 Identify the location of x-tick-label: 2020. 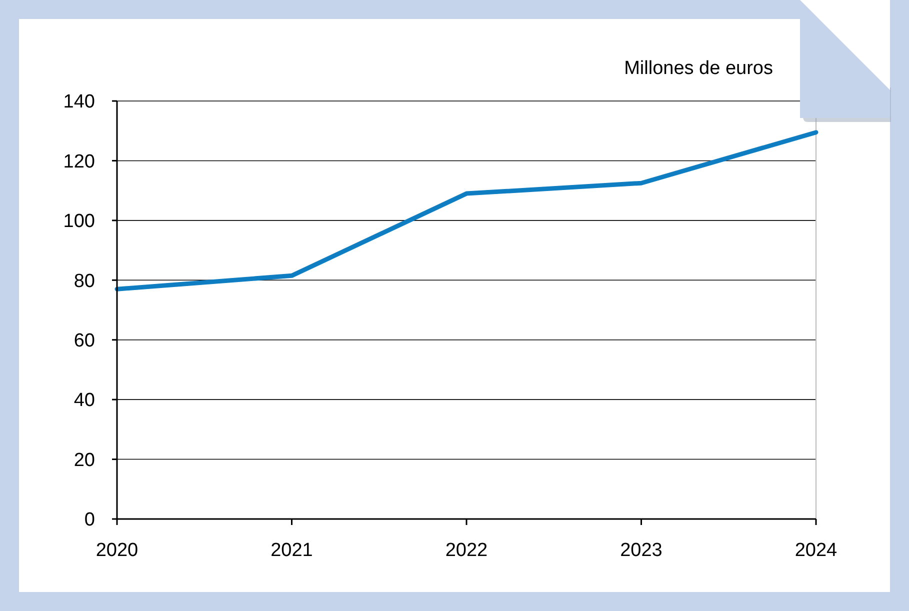
(117, 550).